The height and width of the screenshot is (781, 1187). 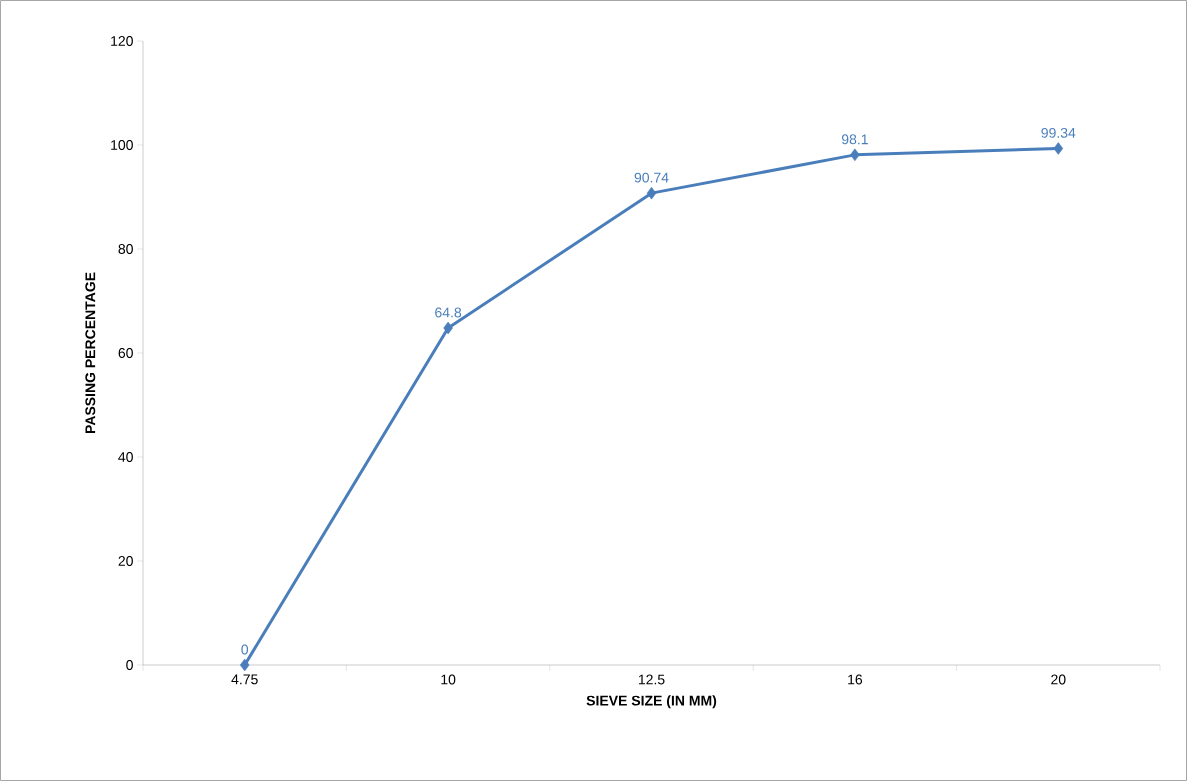 I want to click on data-label: 64.8, so click(x=448, y=312).